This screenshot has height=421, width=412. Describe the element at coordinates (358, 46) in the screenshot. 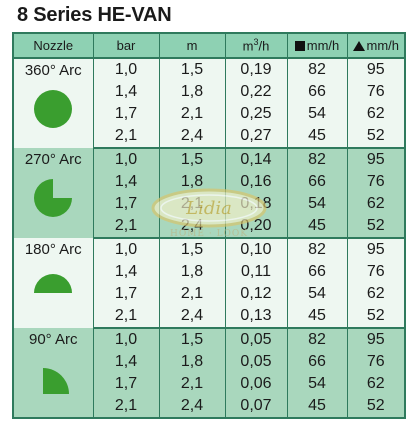

I see `triangle-spacing-icon` at that location.